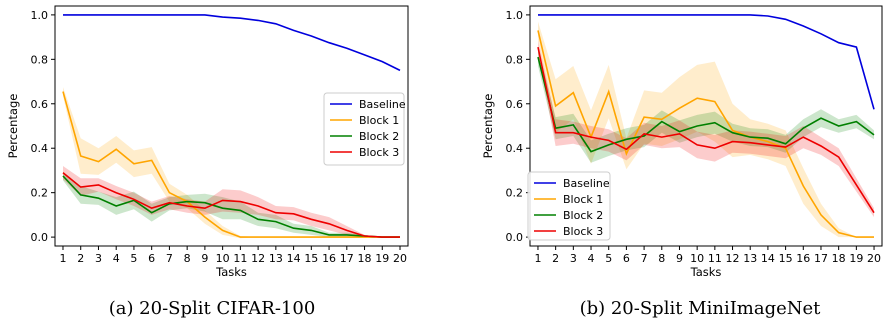 This screenshot has width=884, height=323. I want to click on caption-a: (a) 20-Split CIFAR-100, so click(212, 308).